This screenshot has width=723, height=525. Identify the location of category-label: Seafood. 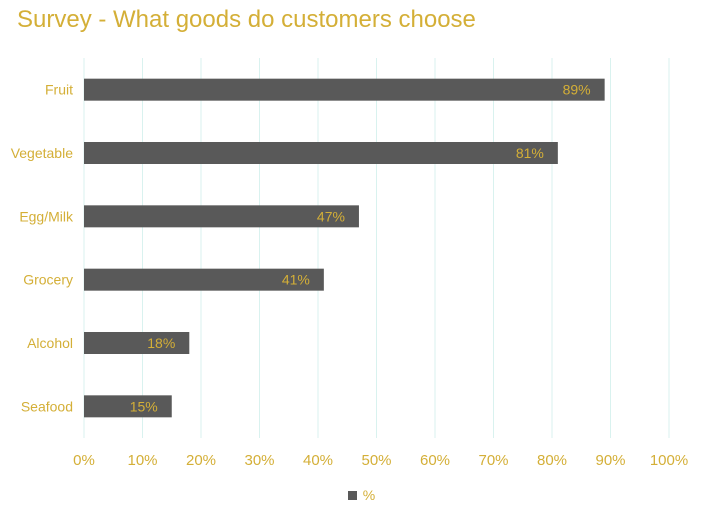
(47, 406).